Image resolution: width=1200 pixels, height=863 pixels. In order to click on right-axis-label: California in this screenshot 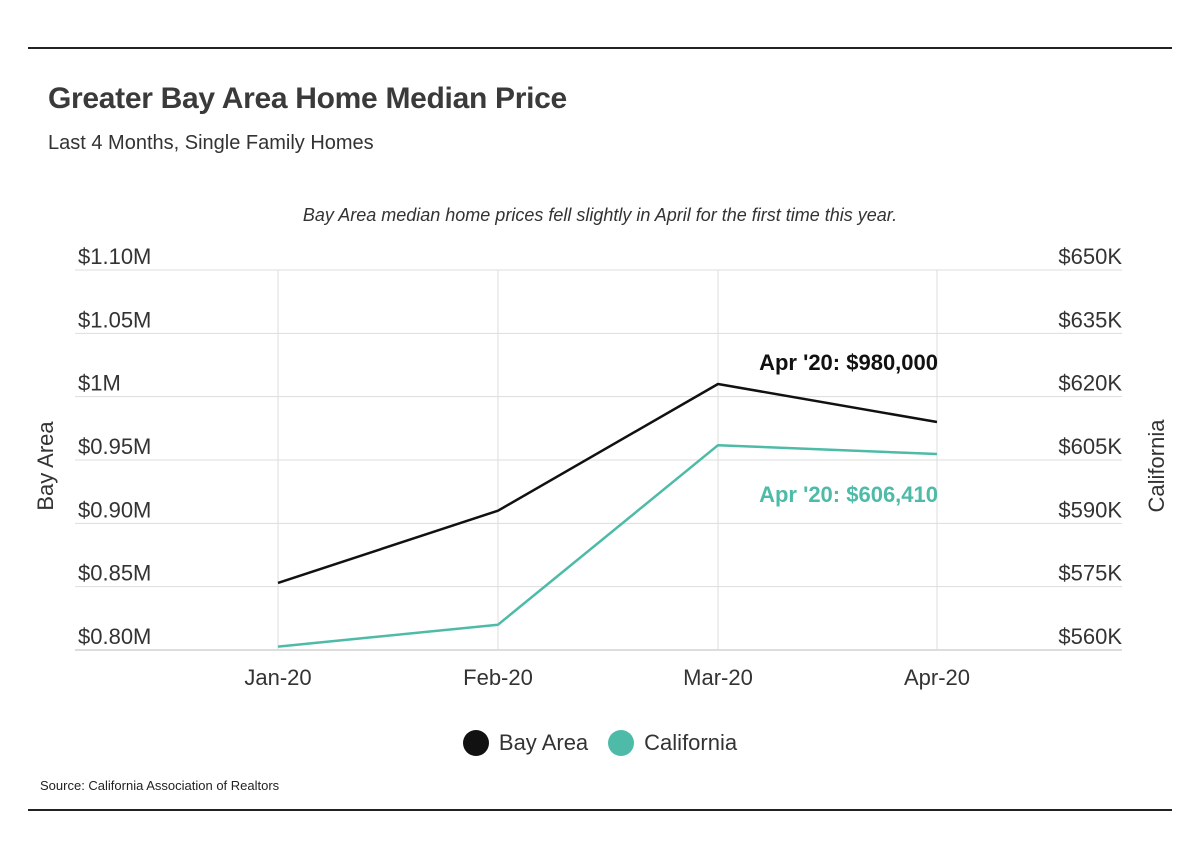, I will do `click(1156, 466)`.